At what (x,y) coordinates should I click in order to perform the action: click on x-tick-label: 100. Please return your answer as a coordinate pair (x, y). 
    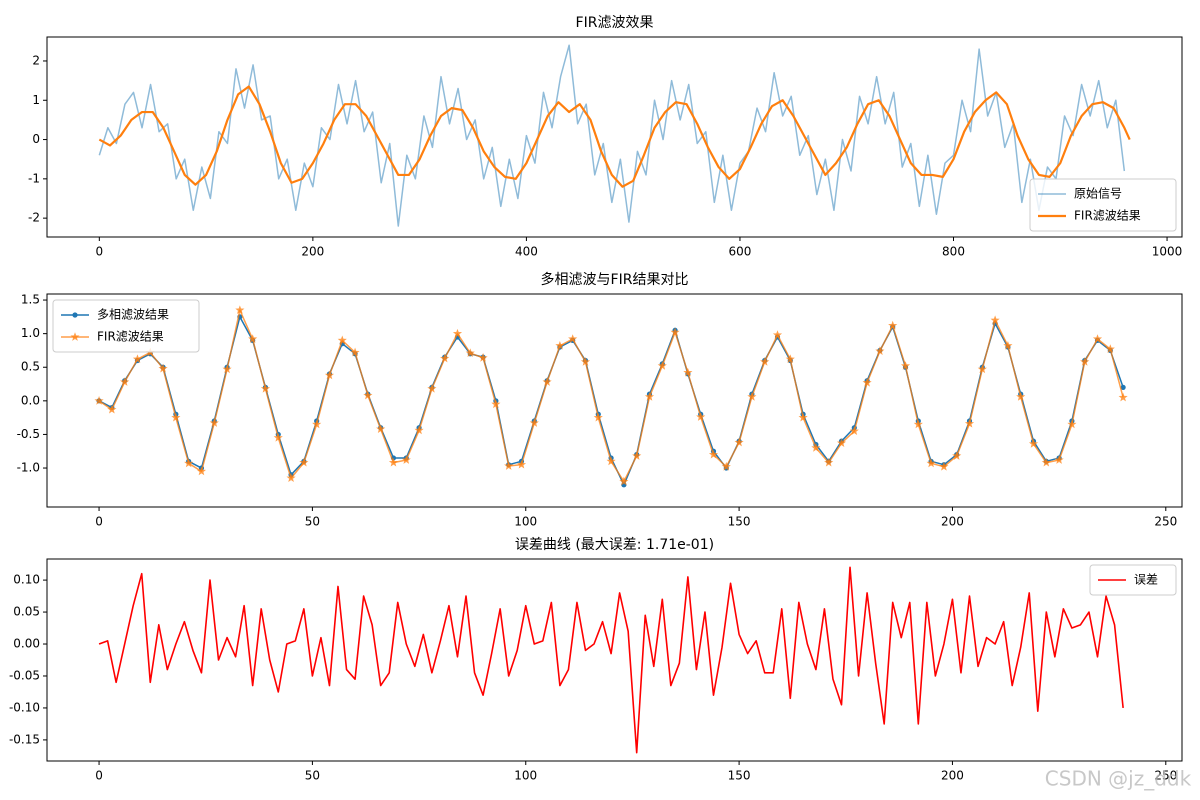
    Looking at the image, I should click on (525, 522).